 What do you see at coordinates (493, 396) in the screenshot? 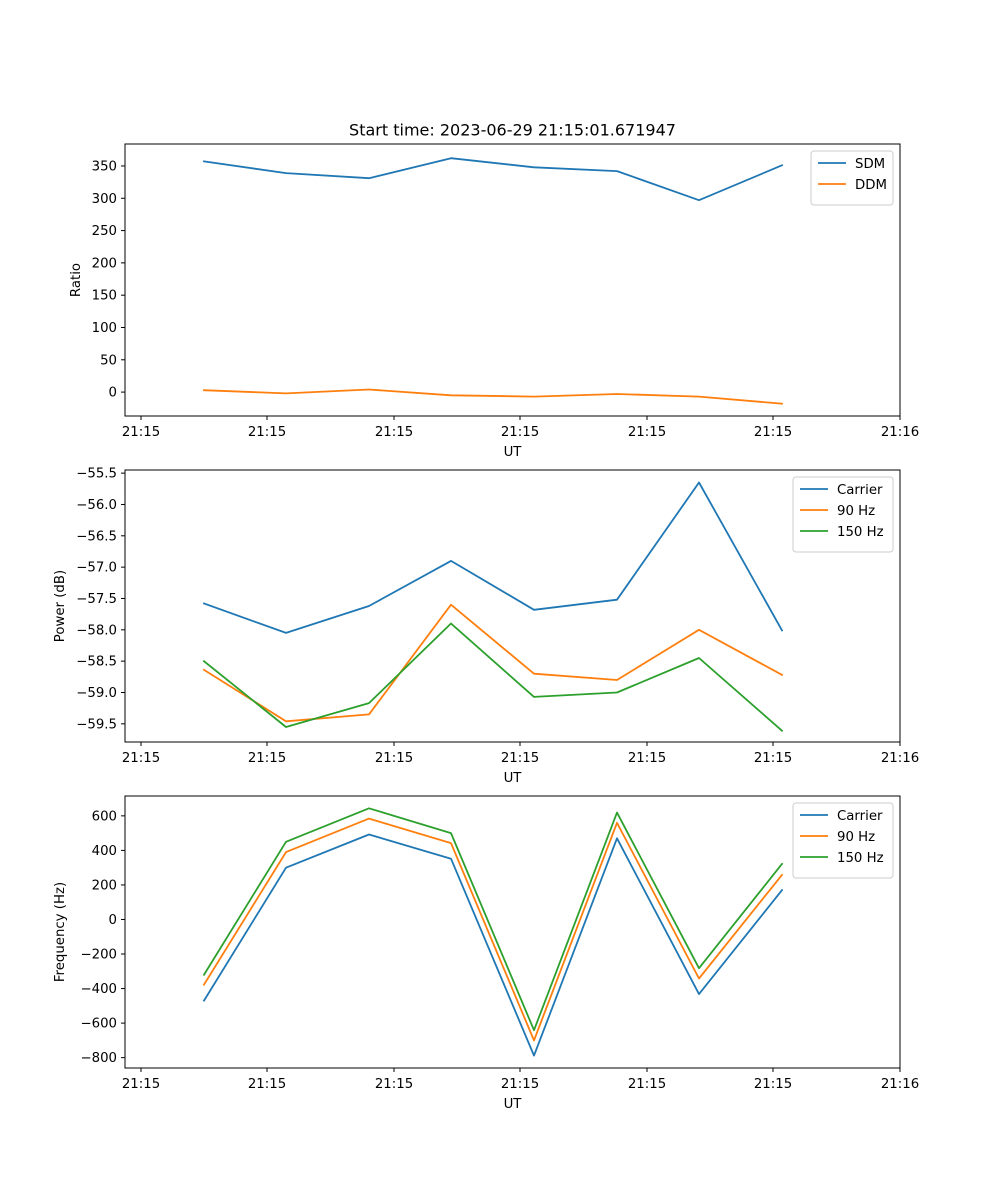
I see `series-line-ddm` at bounding box center [493, 396].